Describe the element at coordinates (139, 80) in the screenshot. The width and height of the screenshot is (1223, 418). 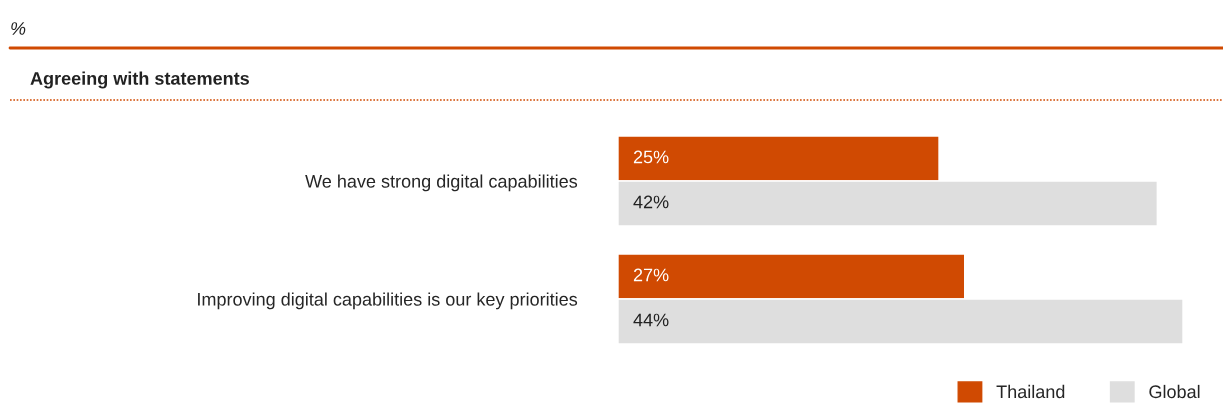
I see `text: Agreeing with statements` at that location.